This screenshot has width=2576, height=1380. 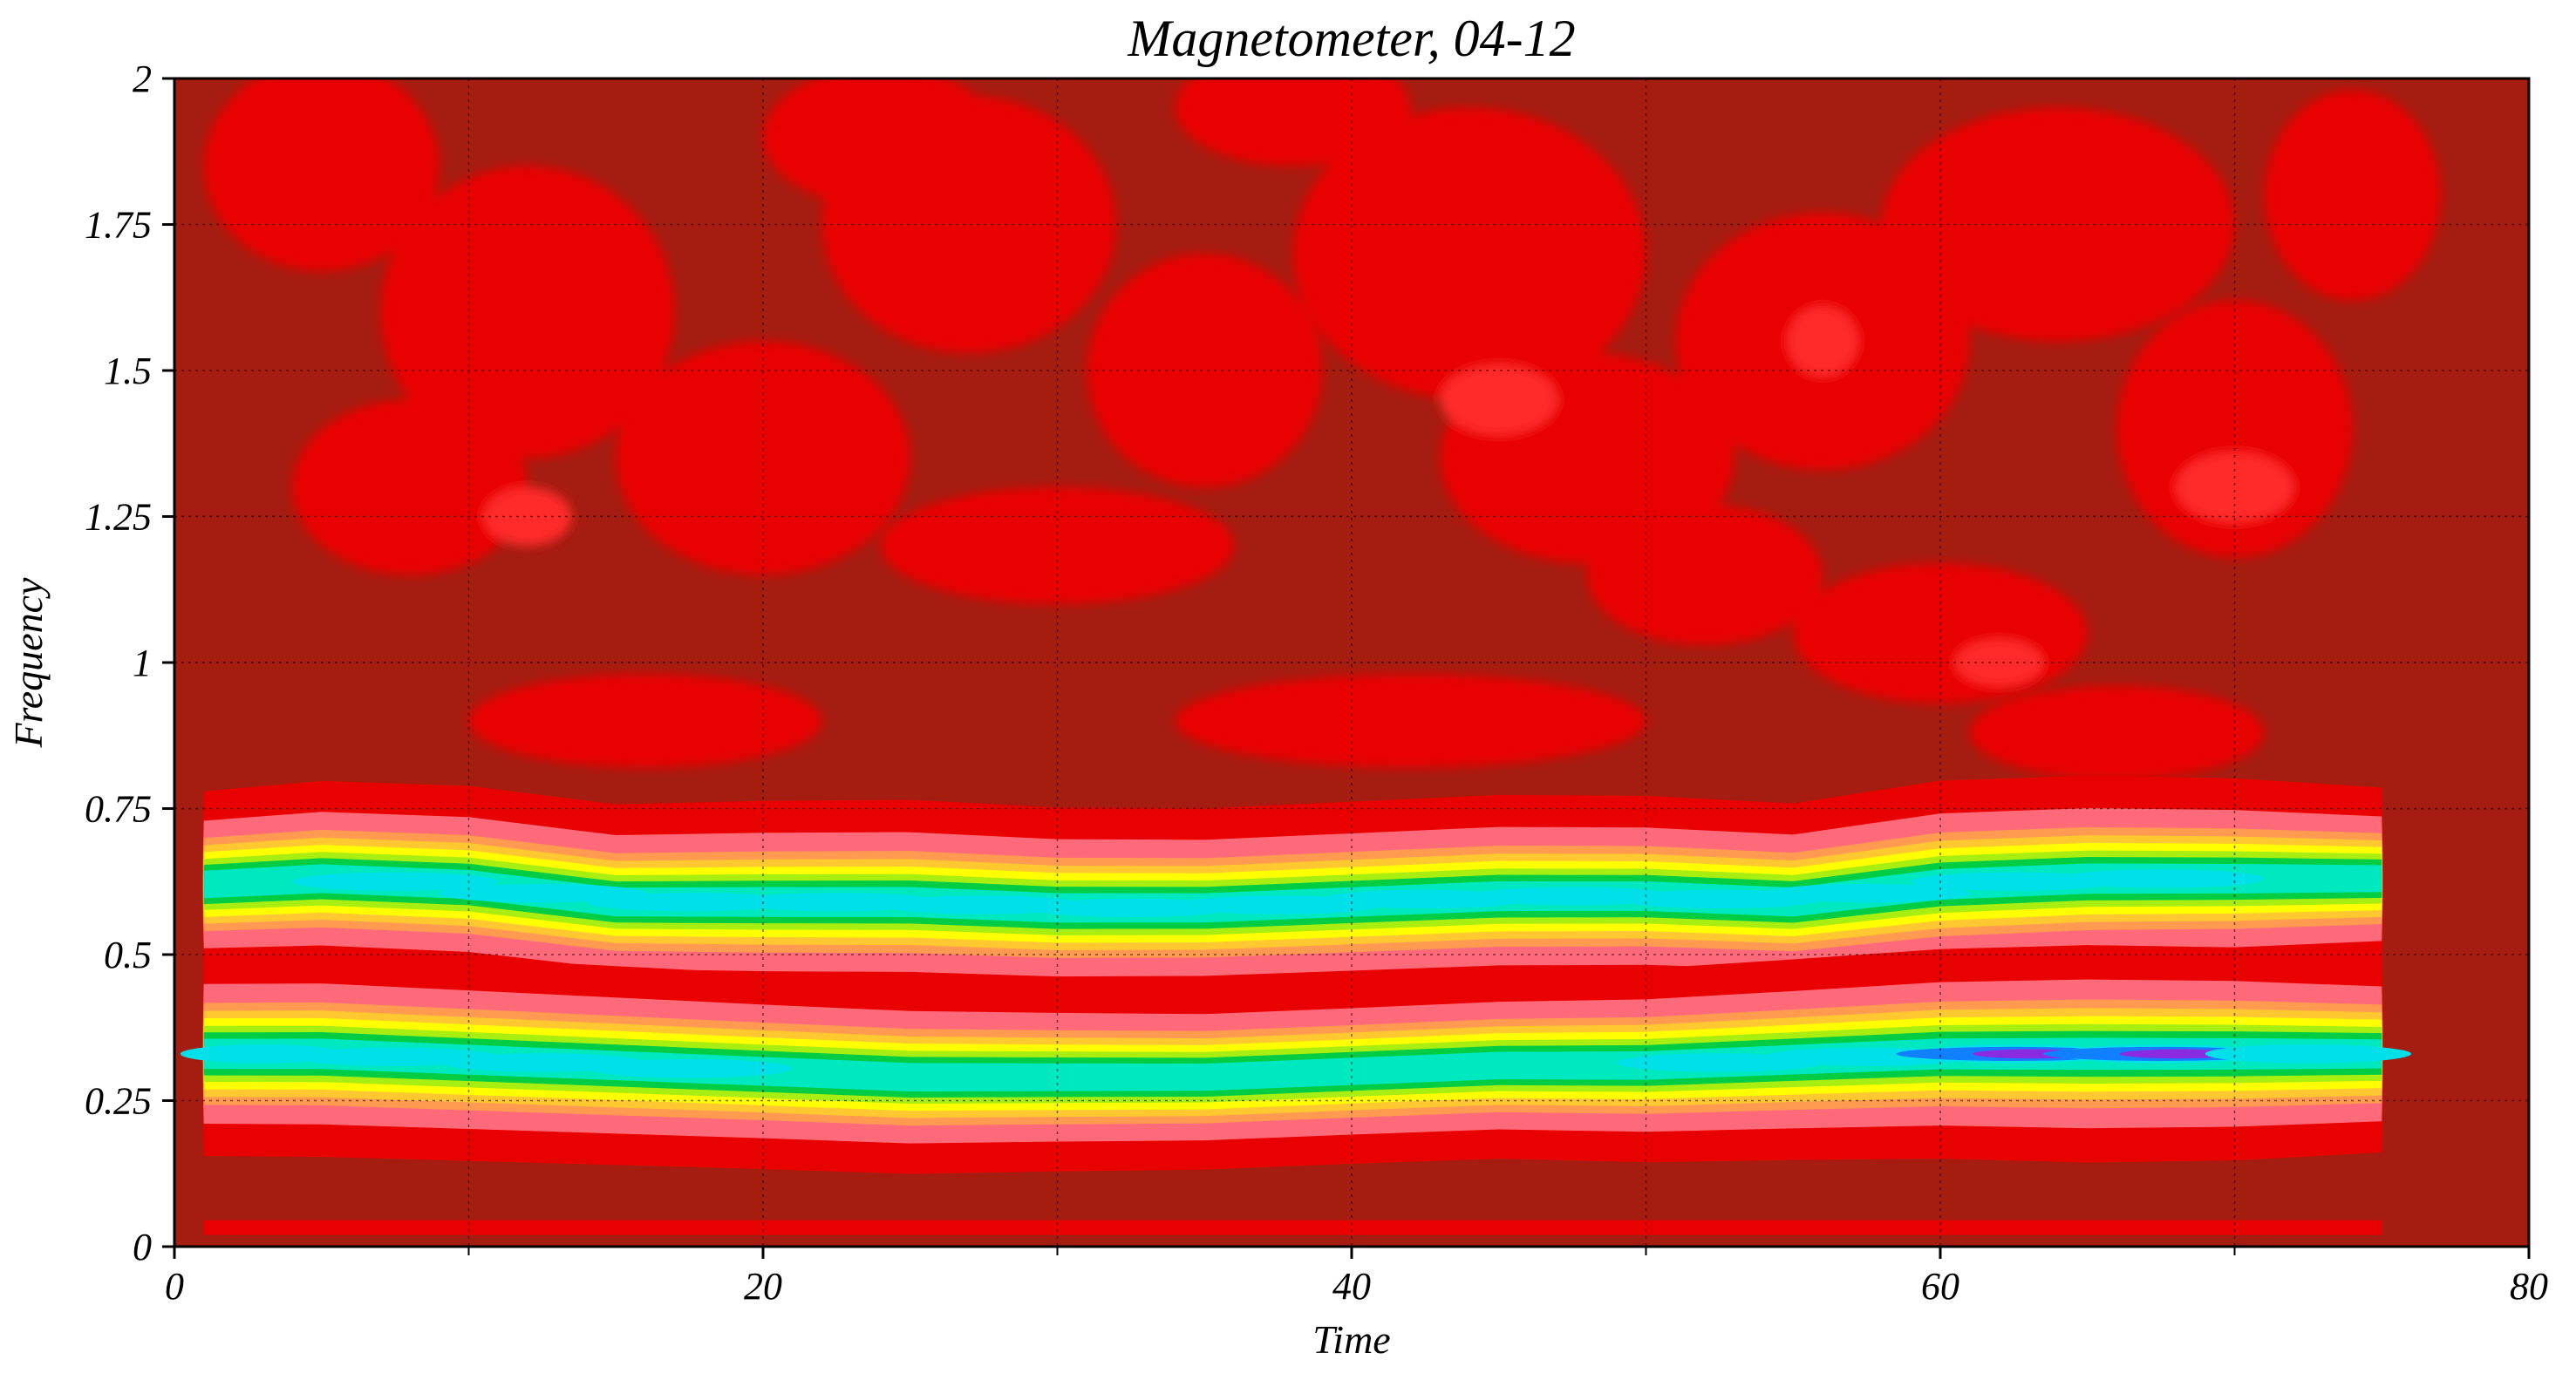 I want to click on x-tick-label: 60, so click(x=1940, y=1287).